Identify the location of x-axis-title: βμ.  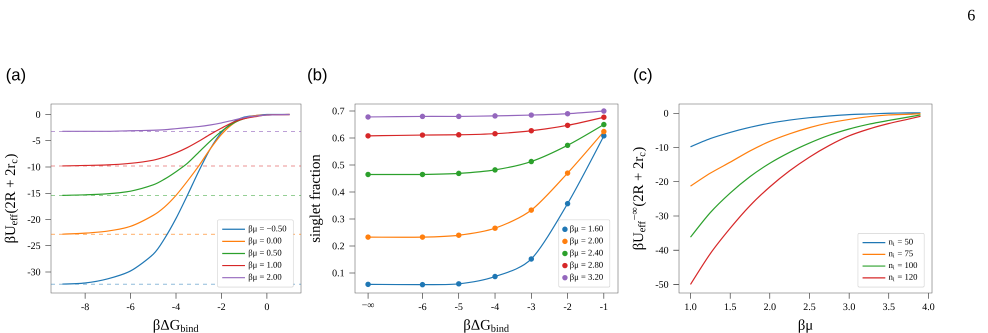
(805, 326).